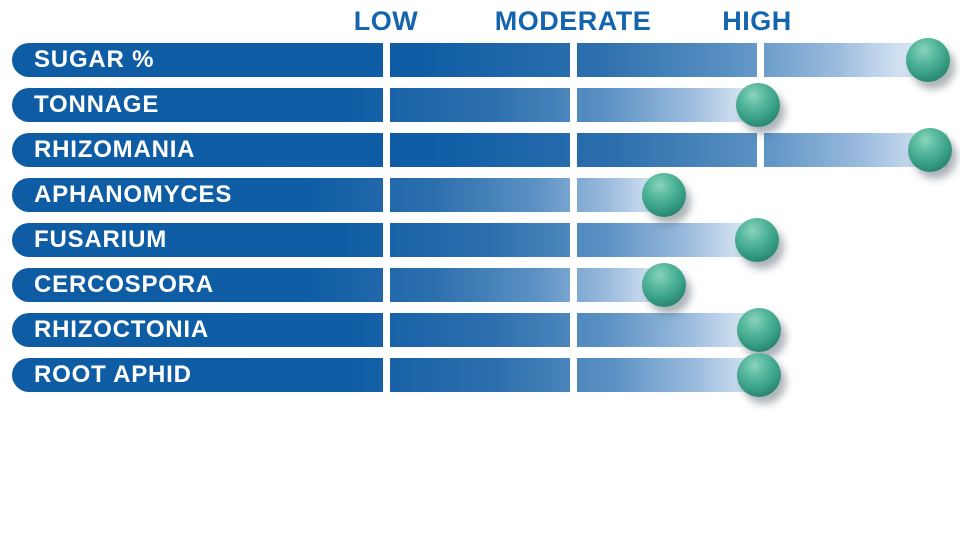 The height and width of the screenshot is (540, 960). Describe the element at coordinates (480, 22) in the screenshot. I see `scale-header: LOW MODERATE HIGH` at that location.